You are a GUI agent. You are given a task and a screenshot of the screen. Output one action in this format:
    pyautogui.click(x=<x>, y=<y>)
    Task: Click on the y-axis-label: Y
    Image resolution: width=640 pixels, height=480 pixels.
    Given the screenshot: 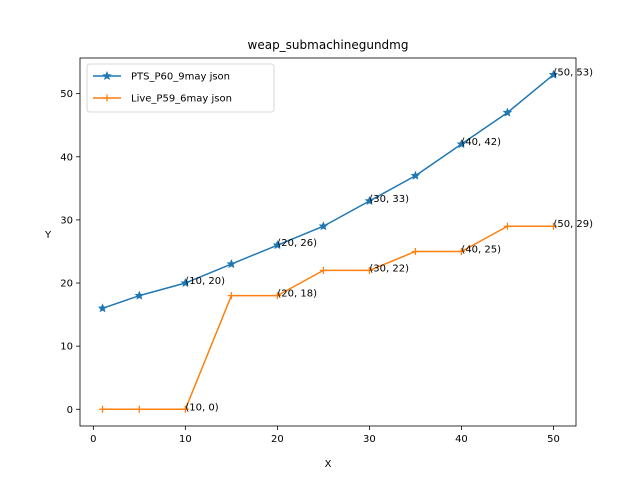 What is the action you would take?
    pyautogui.click(x=48, y=235)
    